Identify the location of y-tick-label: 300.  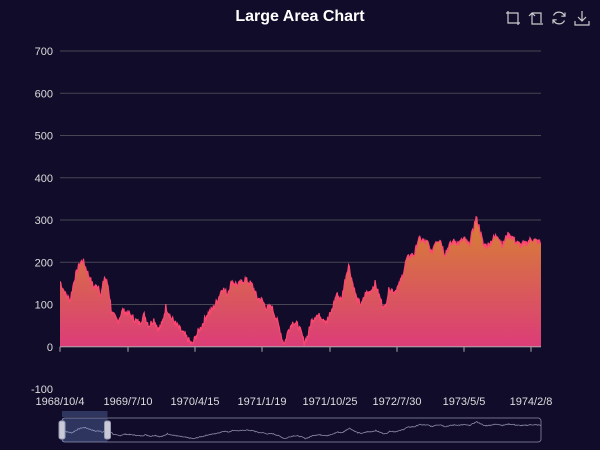
(44, 221).